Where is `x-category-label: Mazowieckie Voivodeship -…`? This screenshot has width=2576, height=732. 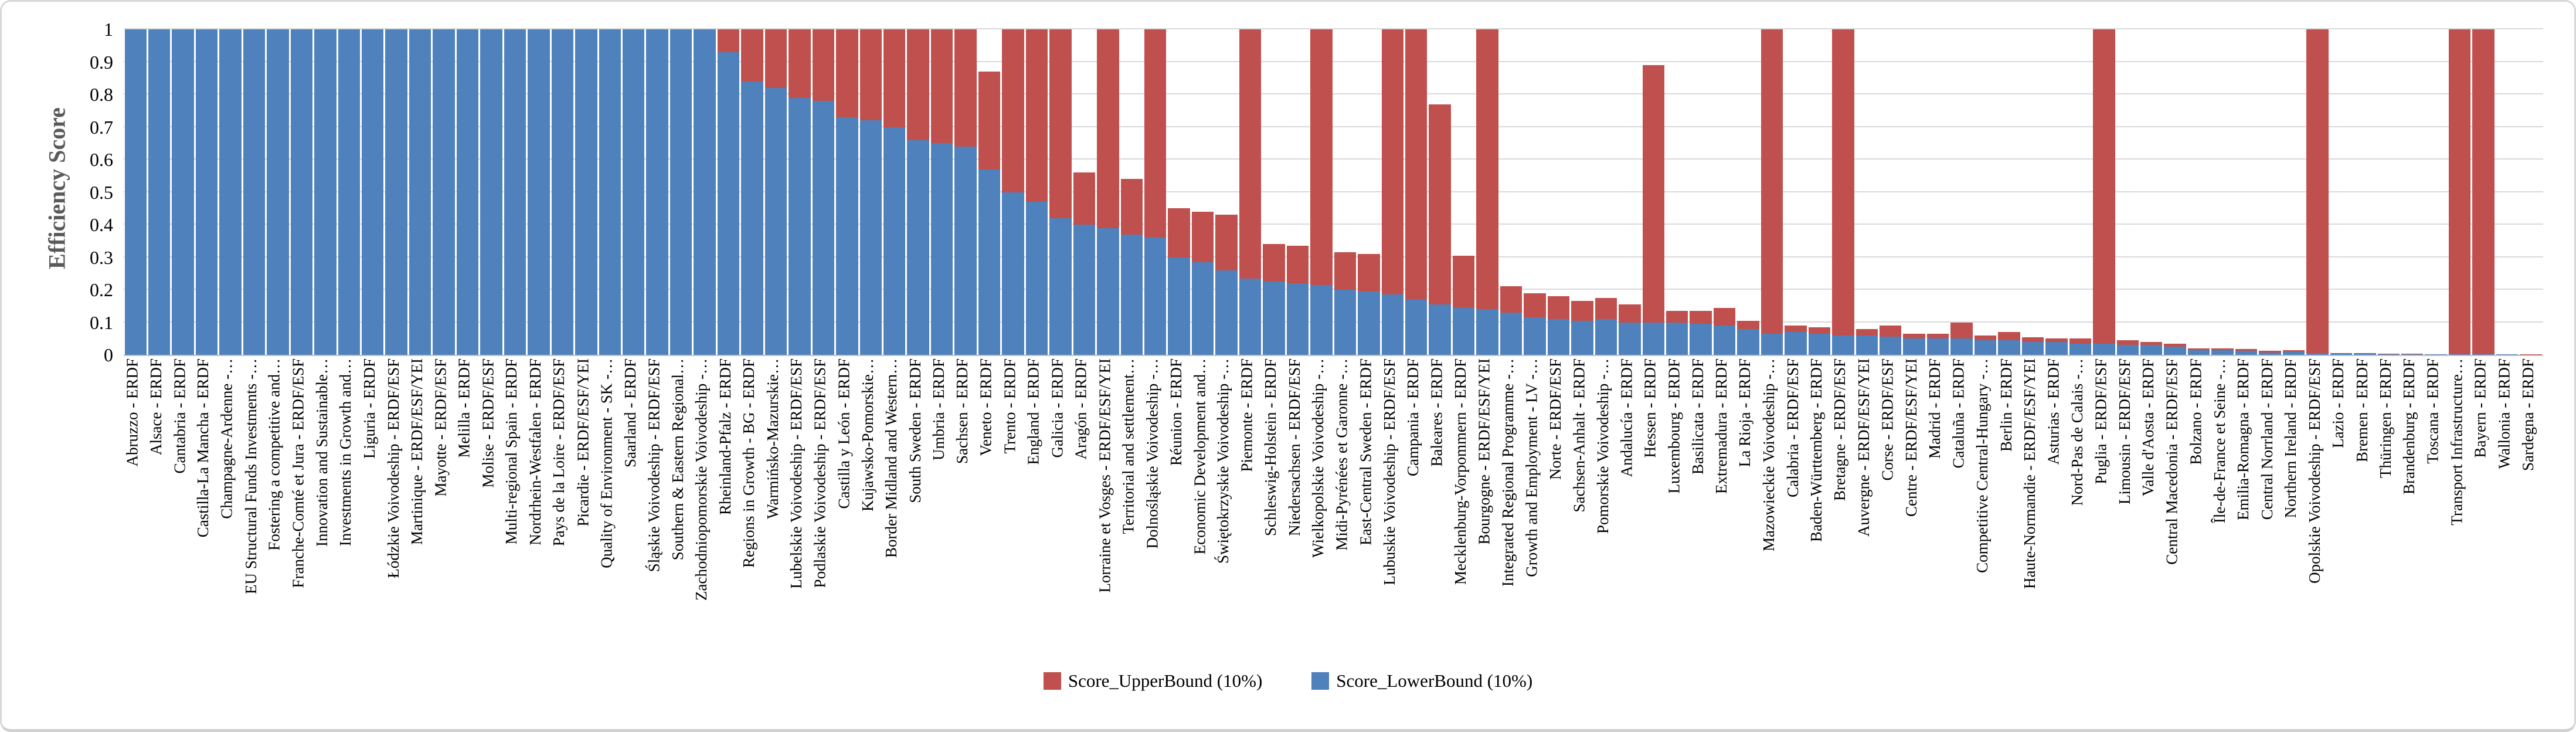 x-category-label: Mazowieckie Voivodeship -… is located at coordinates (1769, 454).